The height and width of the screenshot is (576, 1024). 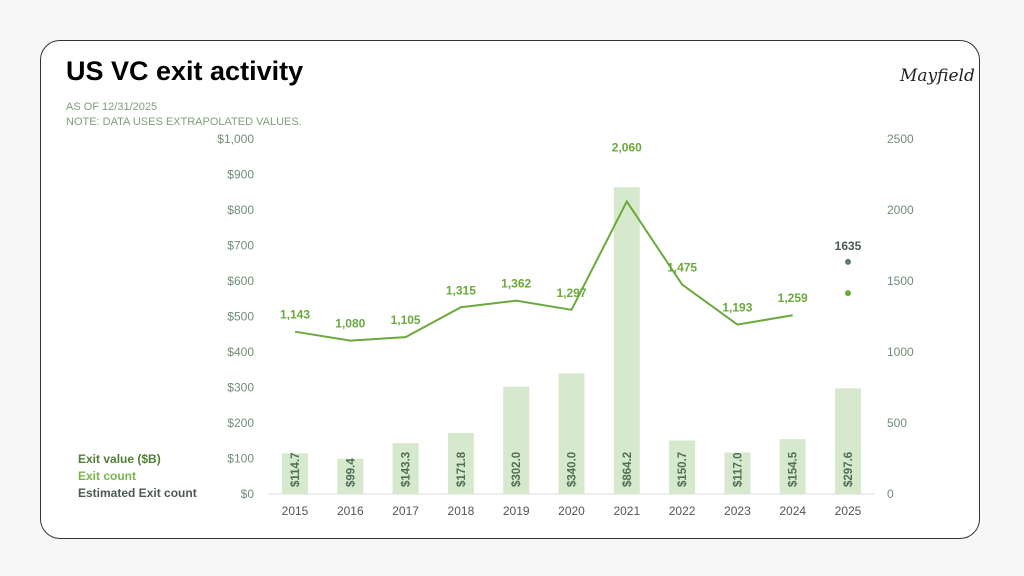 What do you see at coordinates (849, 469) in the screenshot?
I see `bar-label-2025: $297.6` at bounding box center [849, 469].